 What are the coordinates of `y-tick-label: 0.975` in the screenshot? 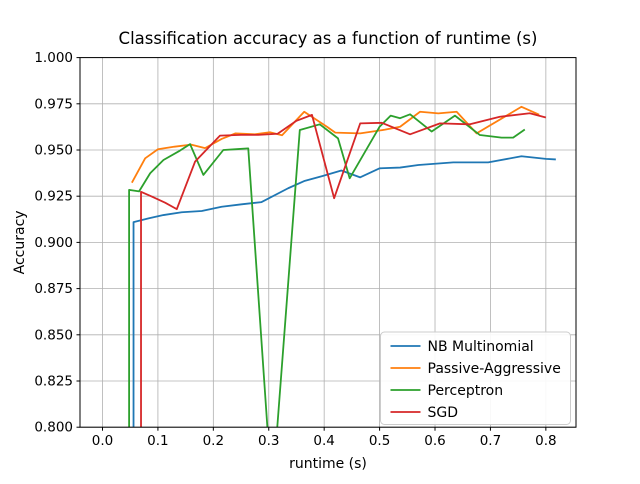 It's located at (53, 104).